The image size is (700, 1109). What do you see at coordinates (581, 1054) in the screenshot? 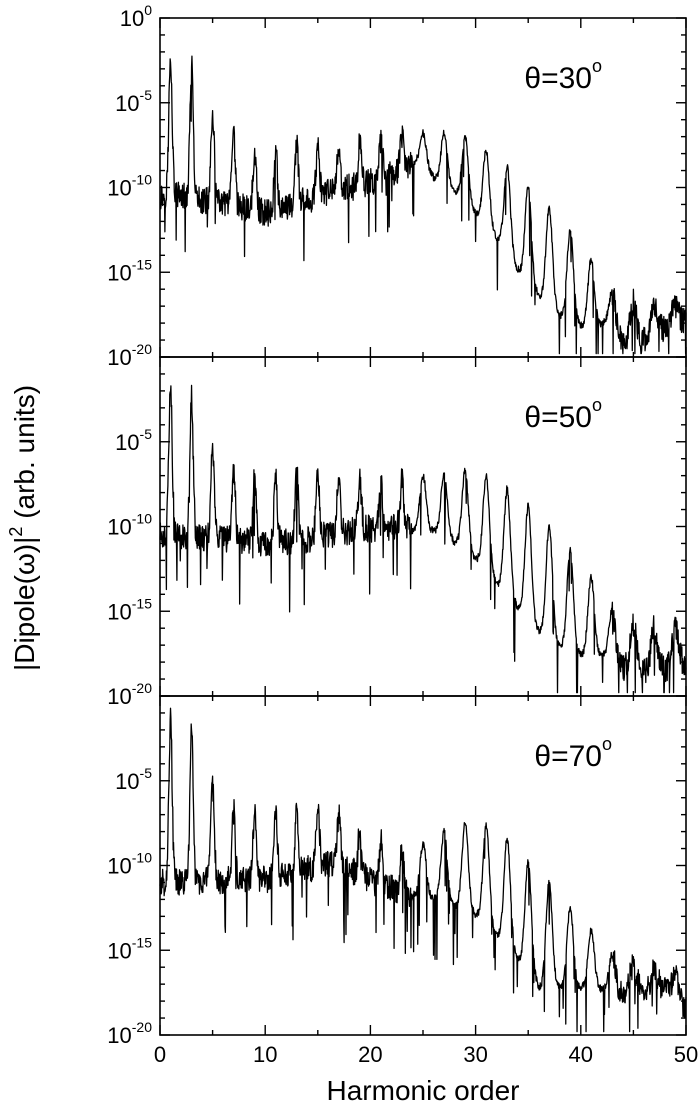
I see `x-tick-label: 40` at bounding box center [581, 1054].